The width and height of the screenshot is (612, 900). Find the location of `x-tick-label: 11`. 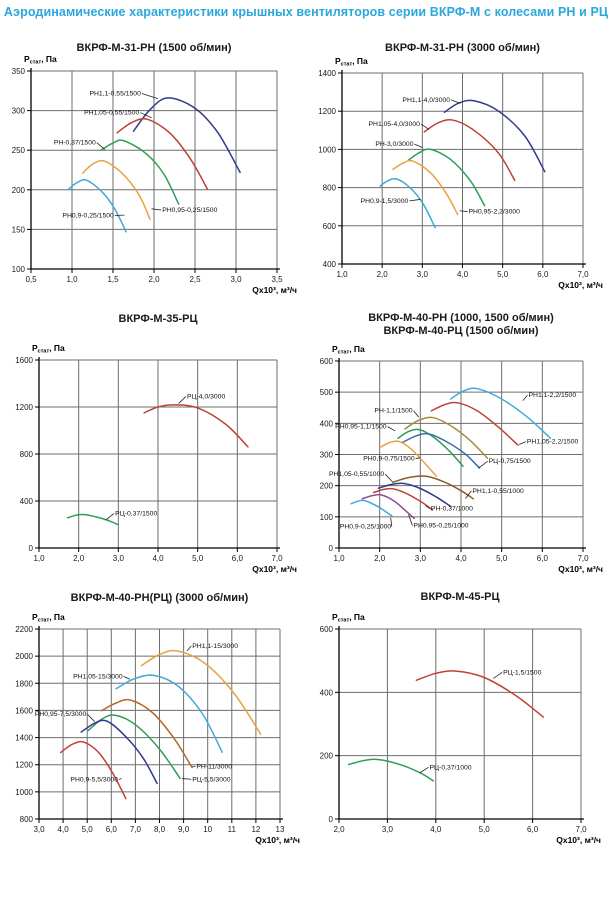

x-tick-label: 11 is located at coordinates (232, 829).